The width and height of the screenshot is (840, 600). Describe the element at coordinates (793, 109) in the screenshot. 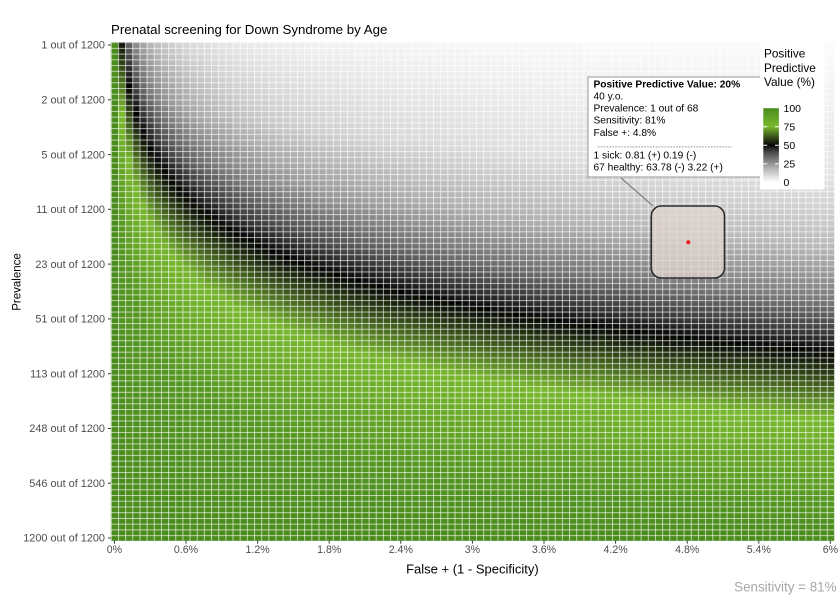

I see `svg-text: 100` at that location.